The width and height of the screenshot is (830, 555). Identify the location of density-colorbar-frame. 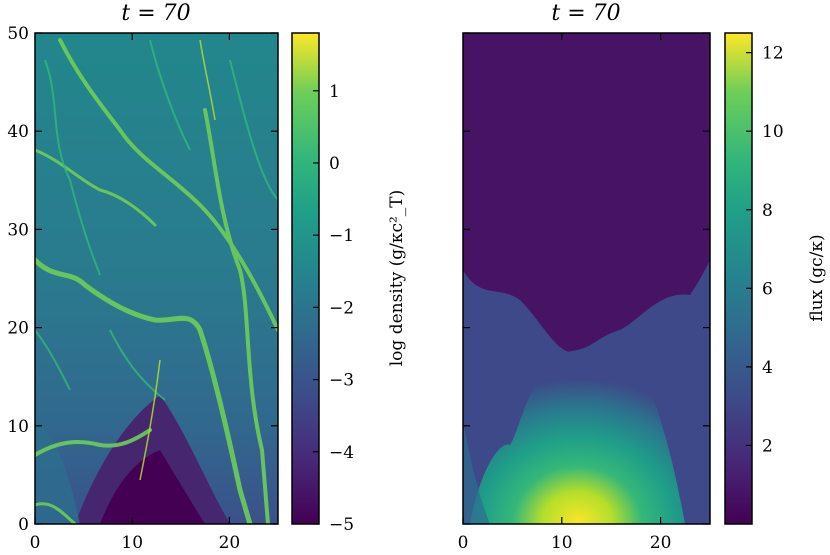
(305, 278).